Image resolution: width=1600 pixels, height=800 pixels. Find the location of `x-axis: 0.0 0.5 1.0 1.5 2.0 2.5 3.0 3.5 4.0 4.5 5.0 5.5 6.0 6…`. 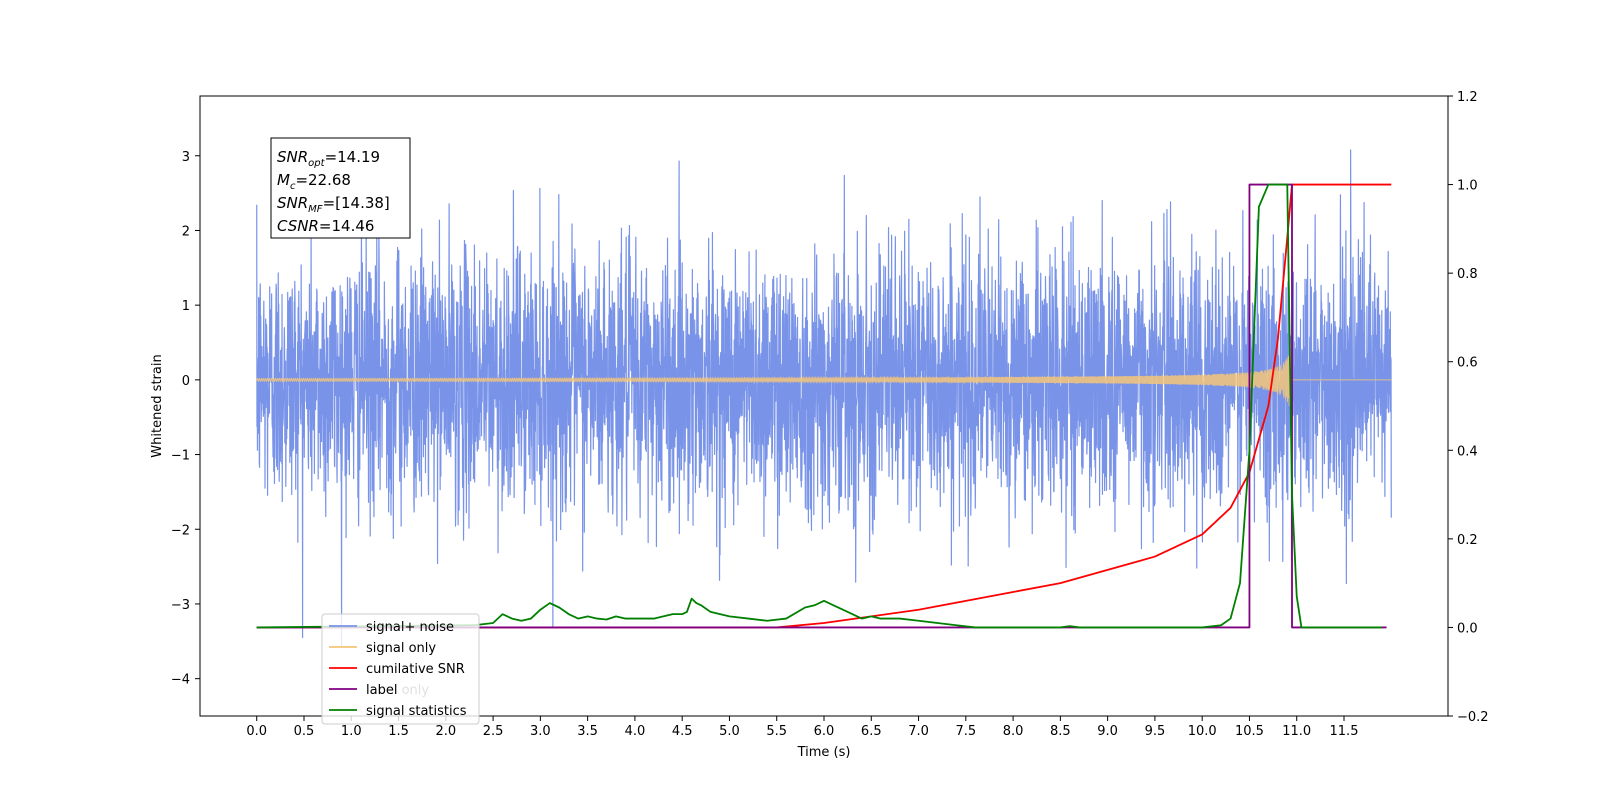

x-axis: 0.0 0.5 1.0 1.5 2.0 2.5 3.0 3.5 4.0 4.5 5.0 5.5 6.0 6… is located at coordinates (802, 727).